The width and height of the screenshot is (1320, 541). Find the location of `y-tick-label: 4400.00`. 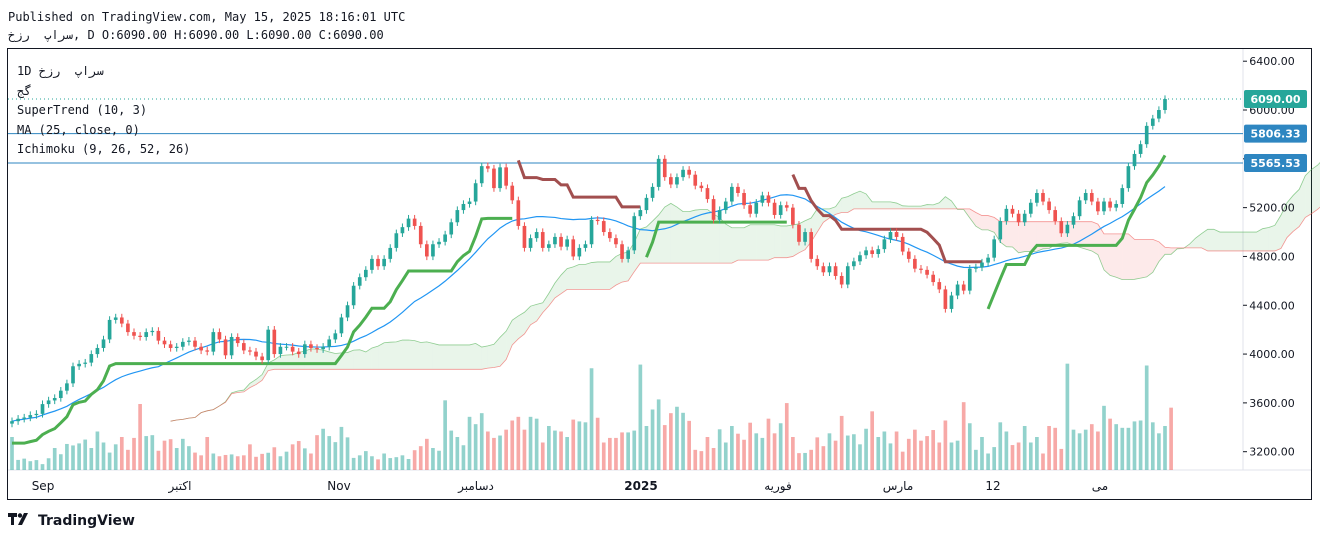

y-tick-label: 4400.00 is located at coordinates (1272, 305).